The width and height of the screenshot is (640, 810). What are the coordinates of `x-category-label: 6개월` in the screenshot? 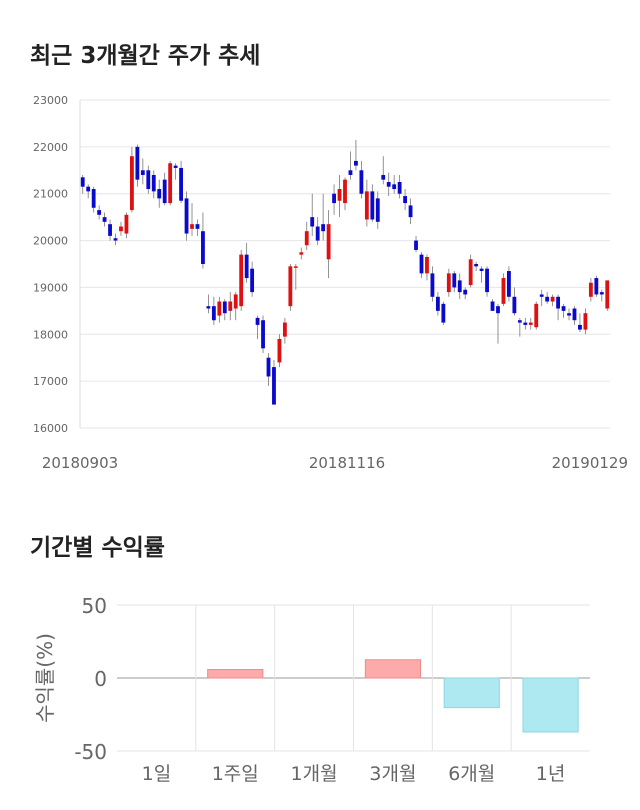 It's located at (471, 774).